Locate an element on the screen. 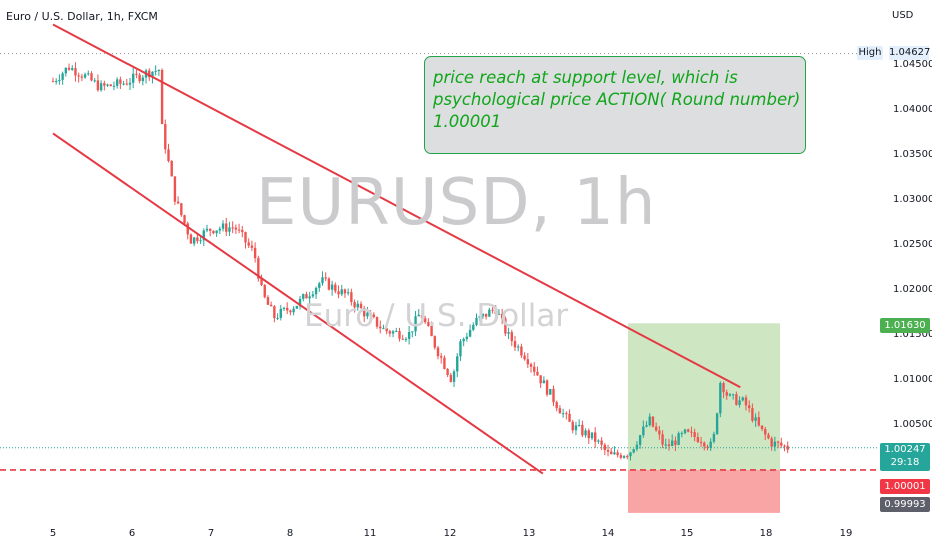 The width and height of the screenshot is (932, 550). price-tick-label: 1.03500 is located at coordinates (912, 154).